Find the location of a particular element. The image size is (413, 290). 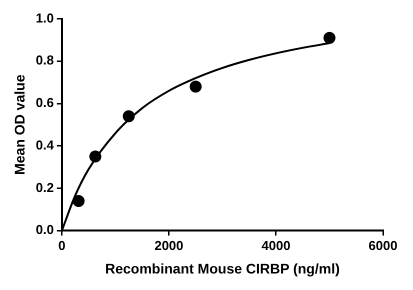

x-tick-label: 0 is located at coordinates (62, 245).